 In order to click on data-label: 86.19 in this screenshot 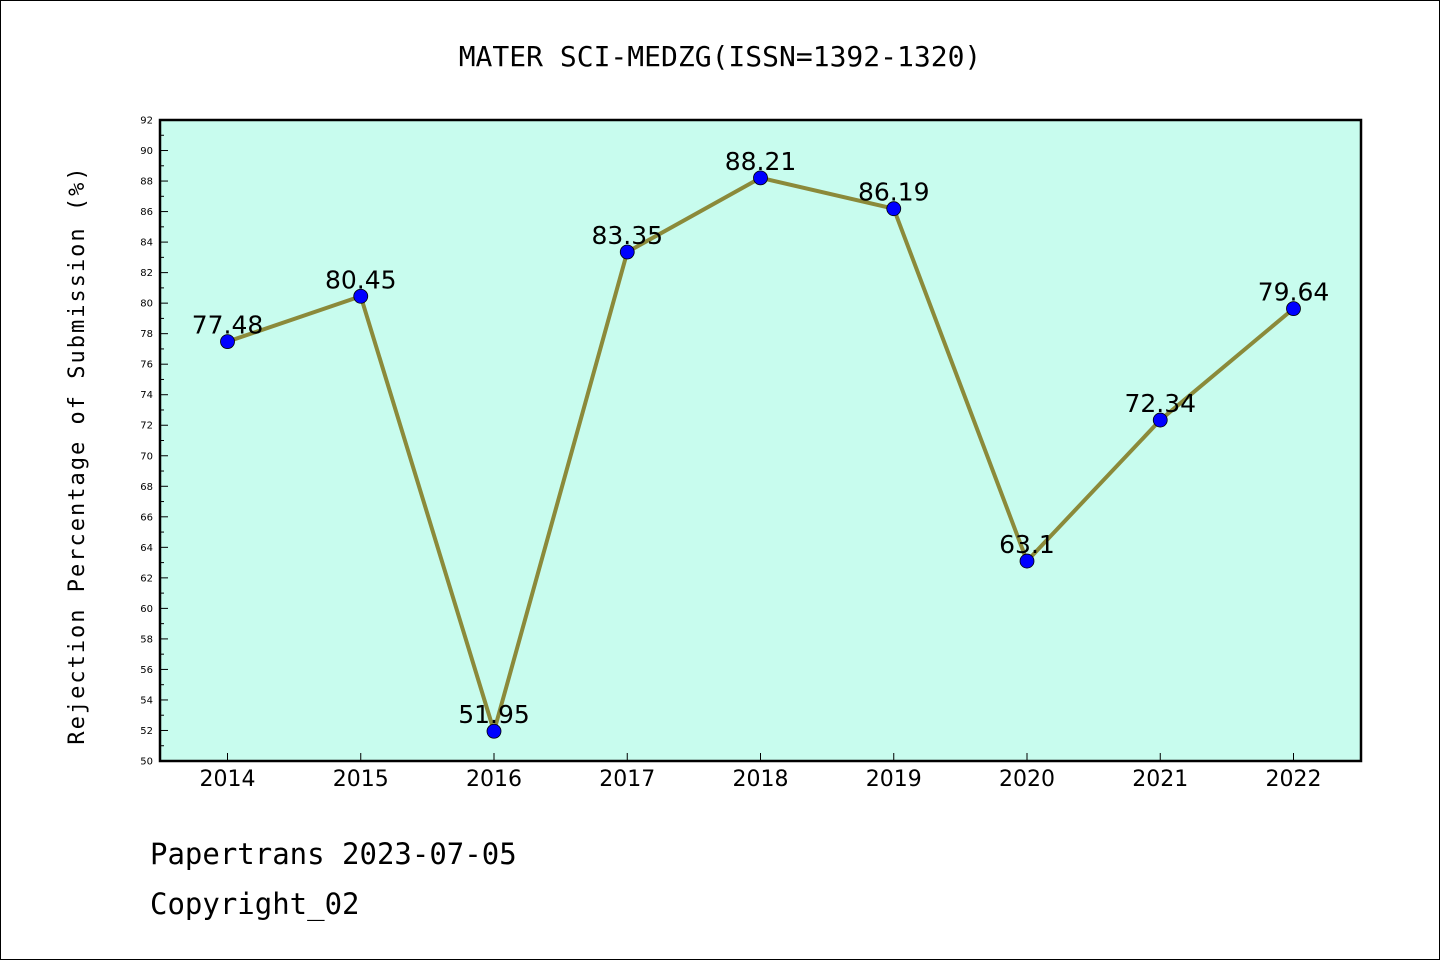, I will do `click(894, 192)`.